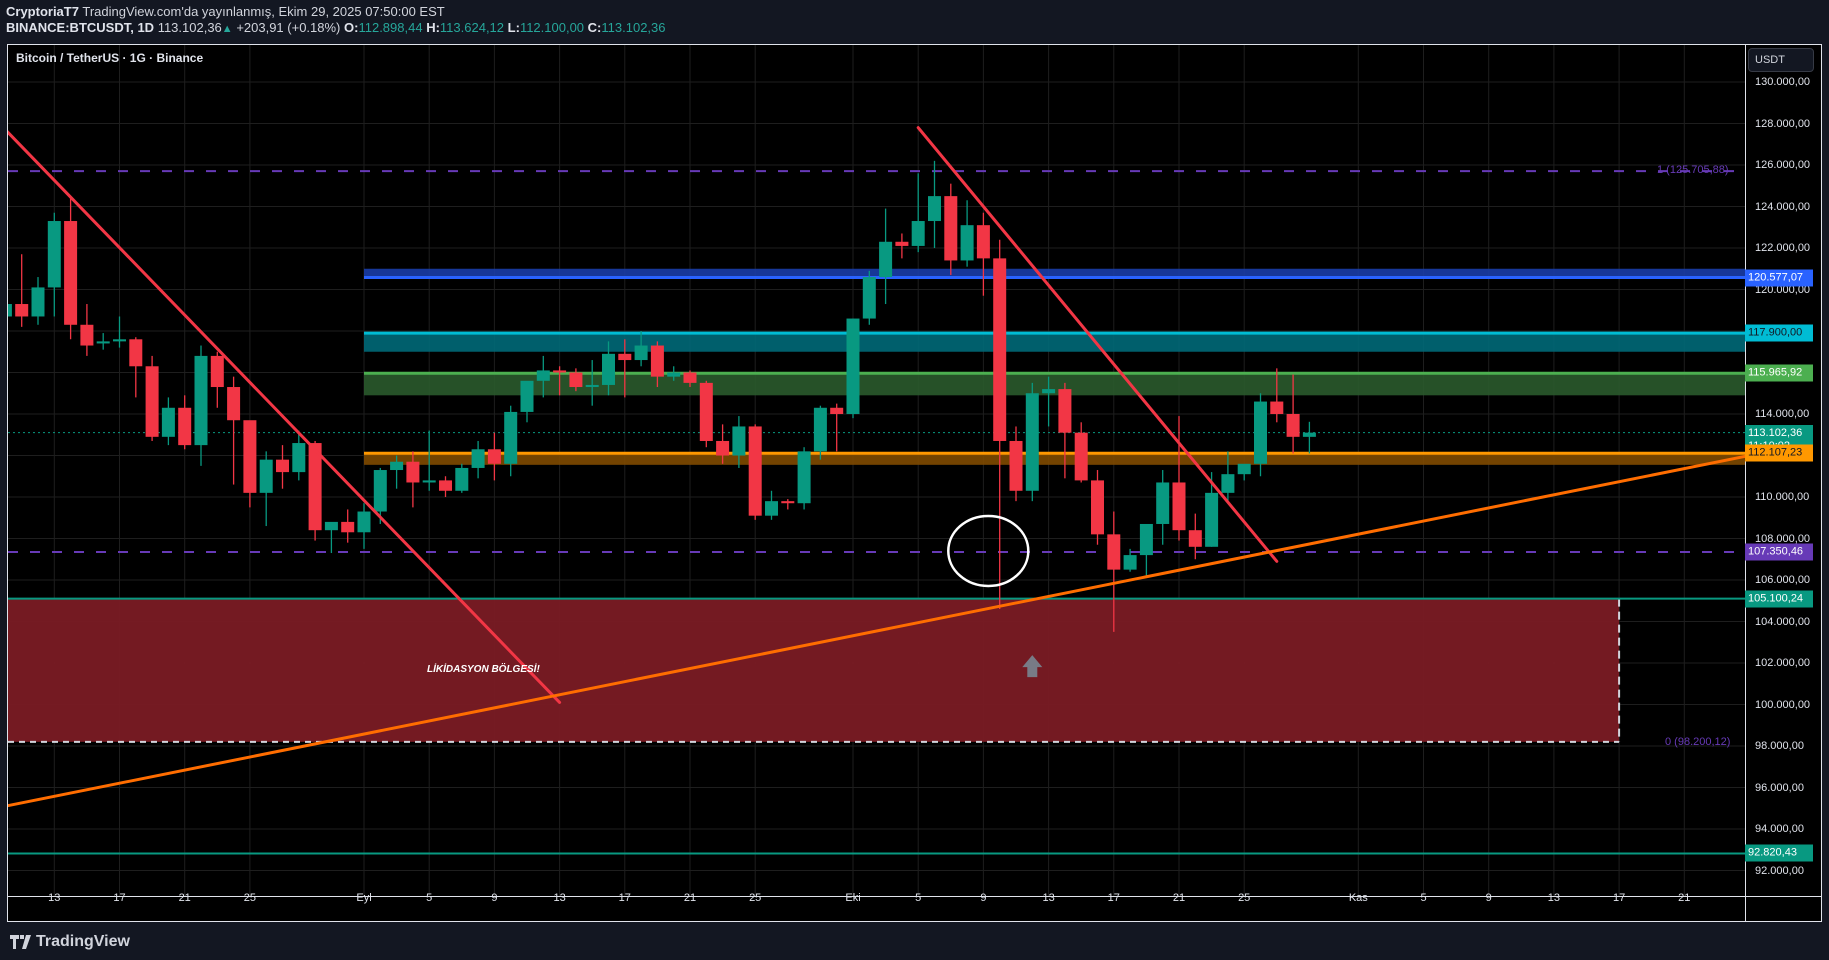  Describe the element at coordinates (552, 27) in the screenshot. I see `low-value: 112.100,00` at that location.